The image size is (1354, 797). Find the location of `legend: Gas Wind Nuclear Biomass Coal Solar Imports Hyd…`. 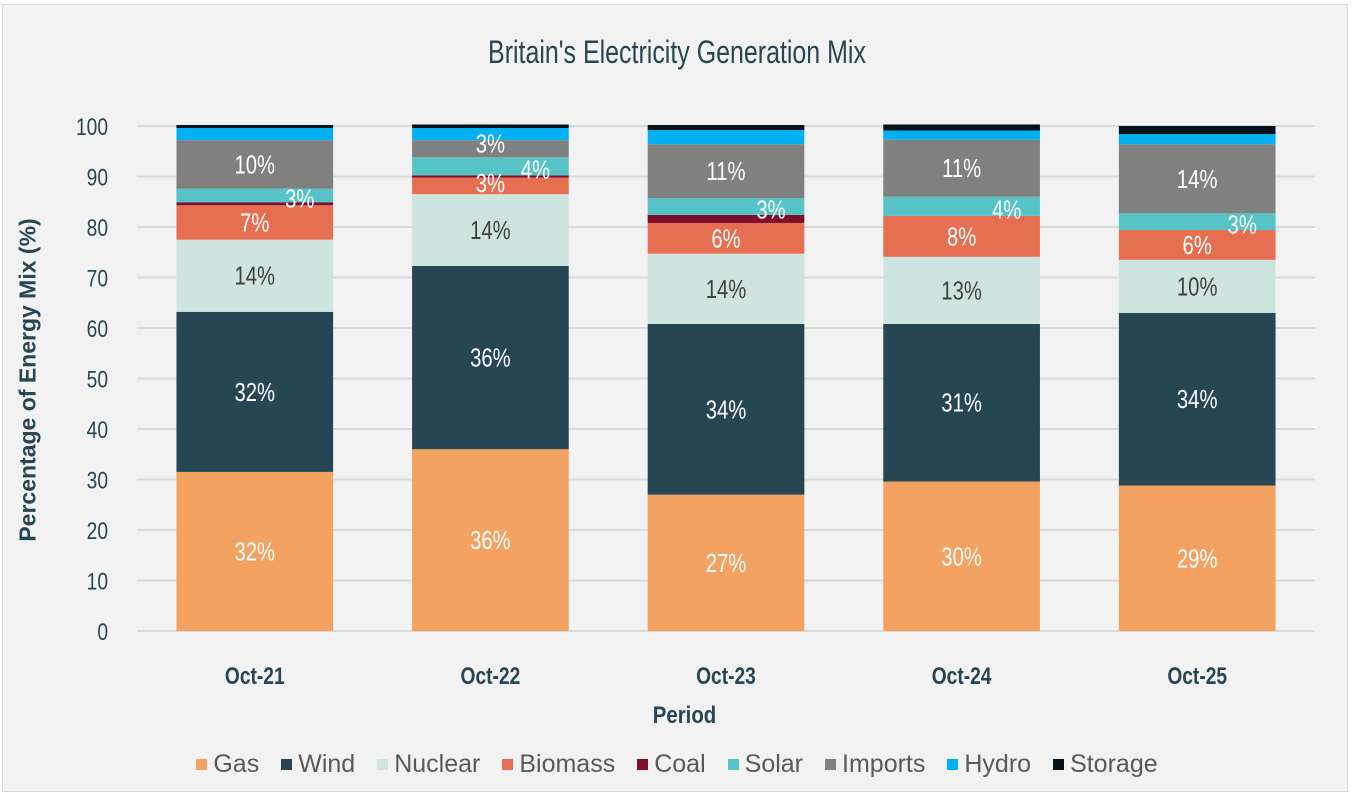

legend: Gas Wind Nuclear Biomass Coal Solar Imports Hyd… is located at coordinates (677, 764).